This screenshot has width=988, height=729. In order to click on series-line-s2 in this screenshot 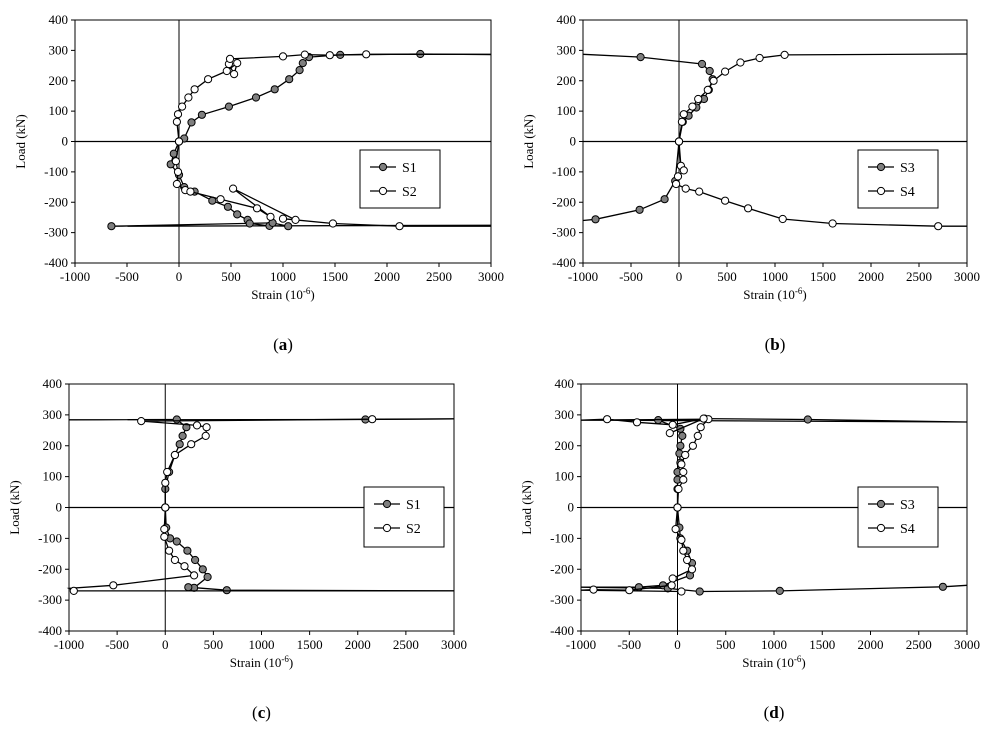, I will do `click(333, 97)`.